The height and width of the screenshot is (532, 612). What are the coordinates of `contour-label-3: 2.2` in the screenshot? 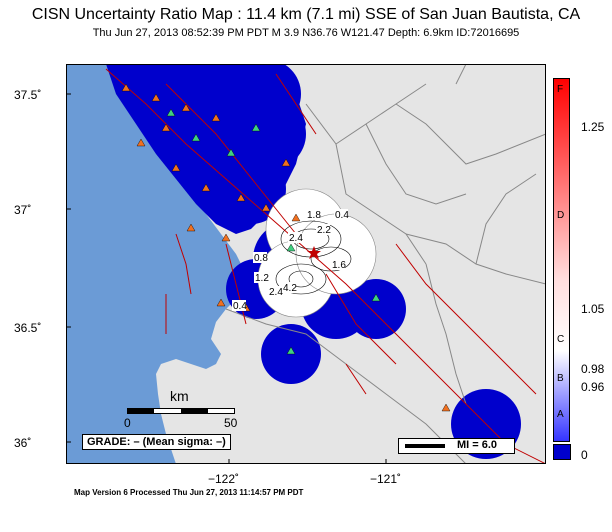 It's located at (324, 230).